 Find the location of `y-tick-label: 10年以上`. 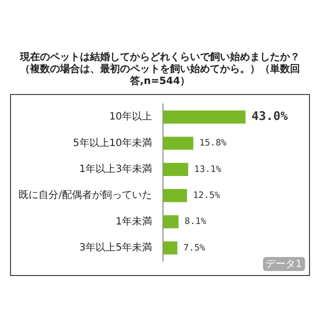

y-tick-label: 10年以上 is located at coordinates (130, 116).